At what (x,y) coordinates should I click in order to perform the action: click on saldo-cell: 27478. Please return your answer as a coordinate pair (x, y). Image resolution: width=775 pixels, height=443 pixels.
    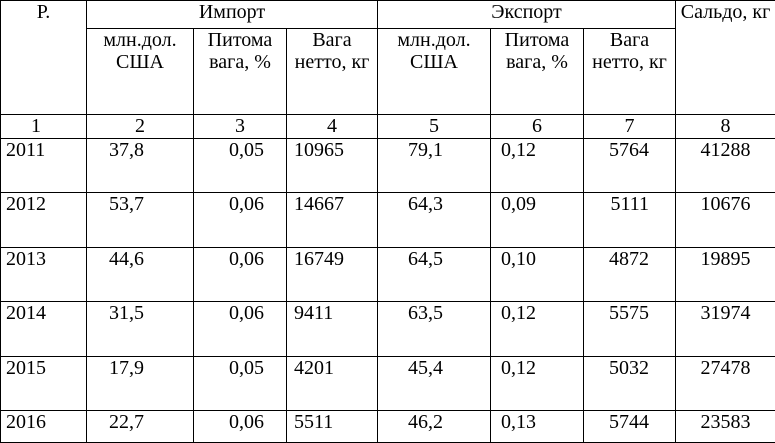
    Looking at the image, I should click on (725, 383).